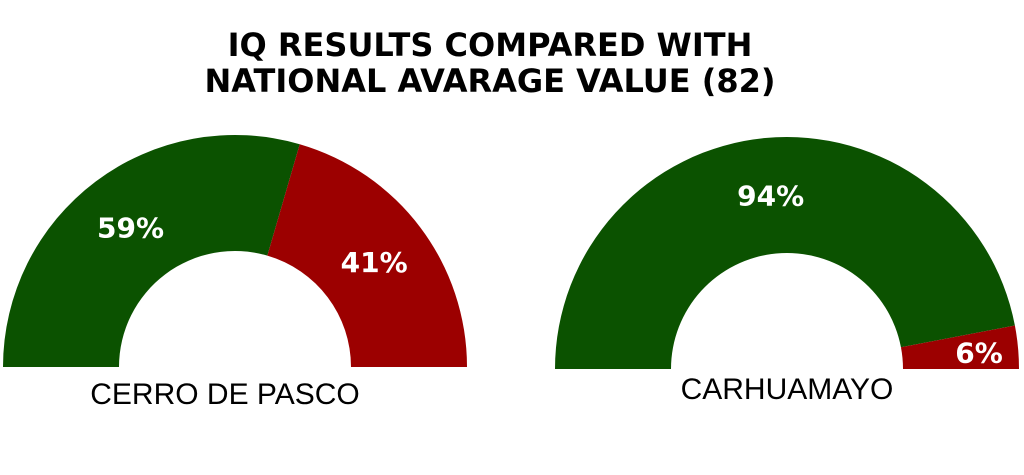 The height and width of the screenshot is (475, 1024). Describe the element at coordinates (374, 262) in the screenshot. I see `slice-label-cerro-de-pasco-below: 41%` at that location.